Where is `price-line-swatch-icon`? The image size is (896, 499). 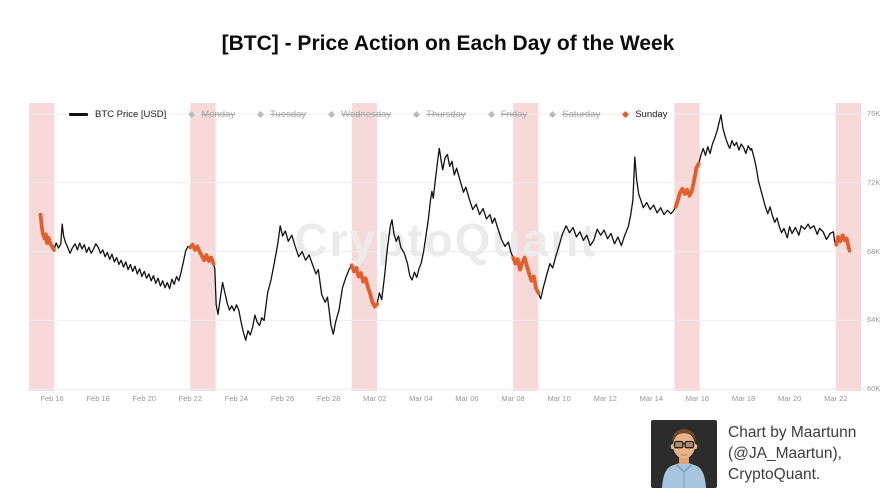 price-line-swatch-icon is located at coordinates (78, 114).